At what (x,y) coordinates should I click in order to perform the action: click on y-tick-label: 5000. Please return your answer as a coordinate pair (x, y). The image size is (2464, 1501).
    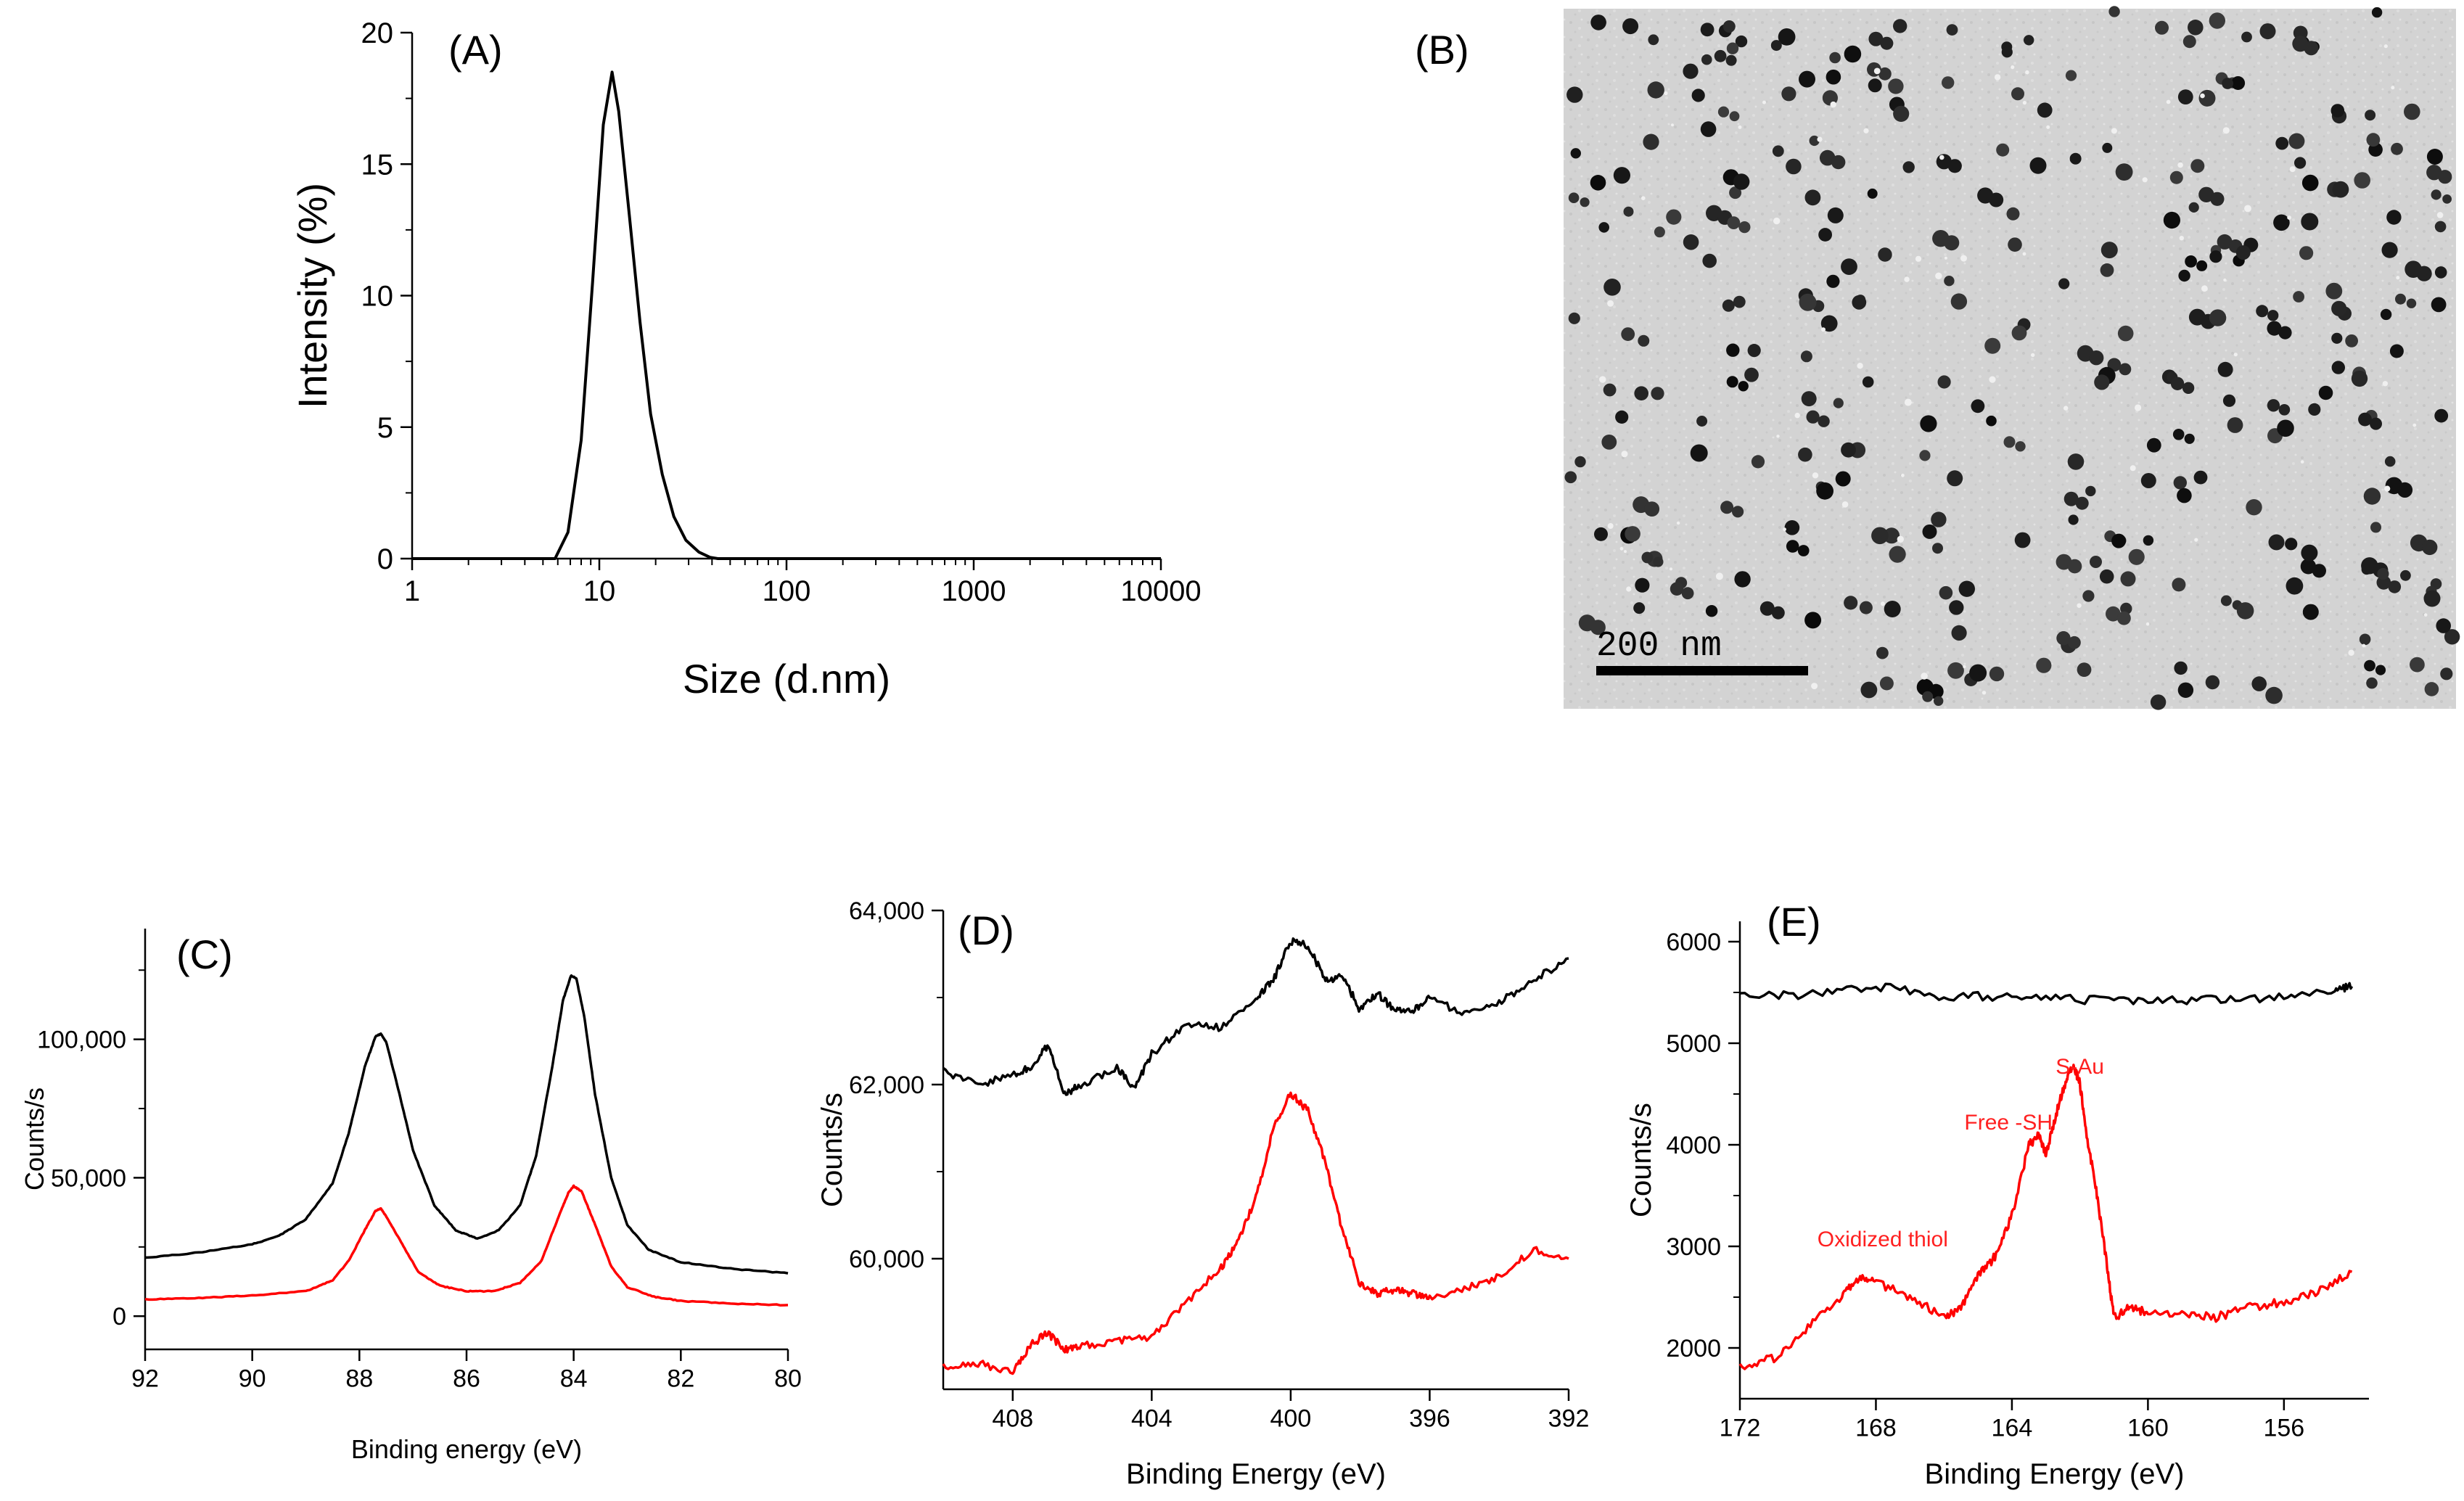
    Looking at the image, I should click on (1694, 1044).